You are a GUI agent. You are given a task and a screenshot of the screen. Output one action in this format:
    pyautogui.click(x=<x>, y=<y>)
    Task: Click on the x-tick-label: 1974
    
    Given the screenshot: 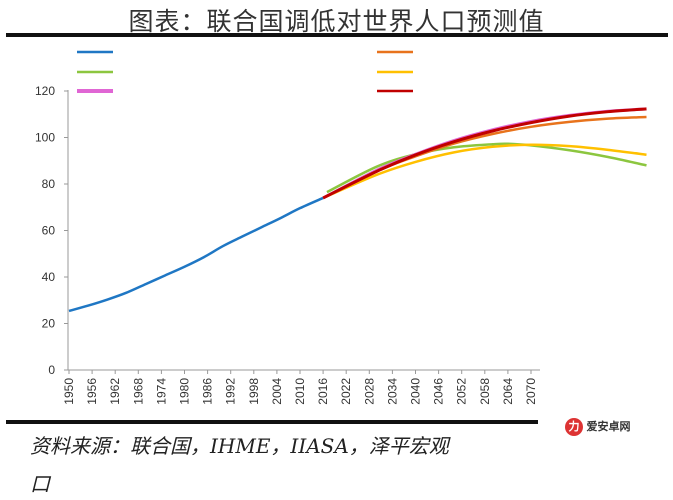 What is the action you would take?
    pyautogui.click(x=161, y=391)
    